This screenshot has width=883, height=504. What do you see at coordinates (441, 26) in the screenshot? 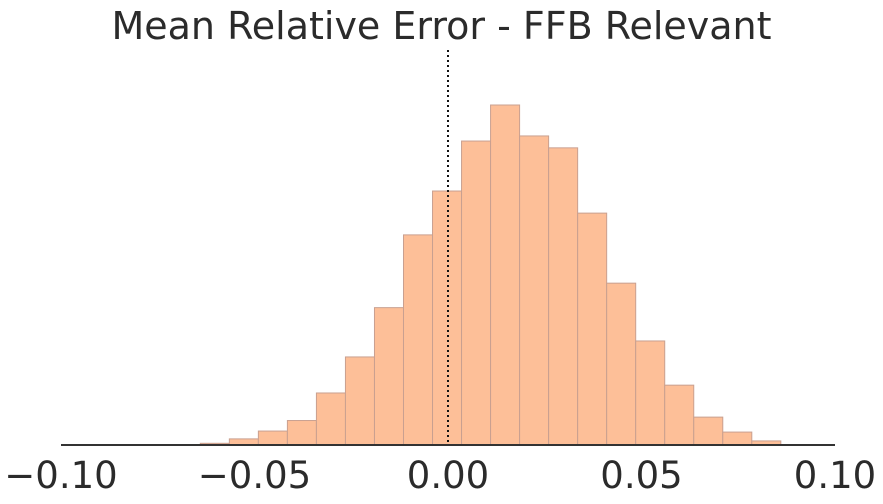
I see `chart-title: Mean Relative Error - FFB Relevant` at bounding box center [441, 26].